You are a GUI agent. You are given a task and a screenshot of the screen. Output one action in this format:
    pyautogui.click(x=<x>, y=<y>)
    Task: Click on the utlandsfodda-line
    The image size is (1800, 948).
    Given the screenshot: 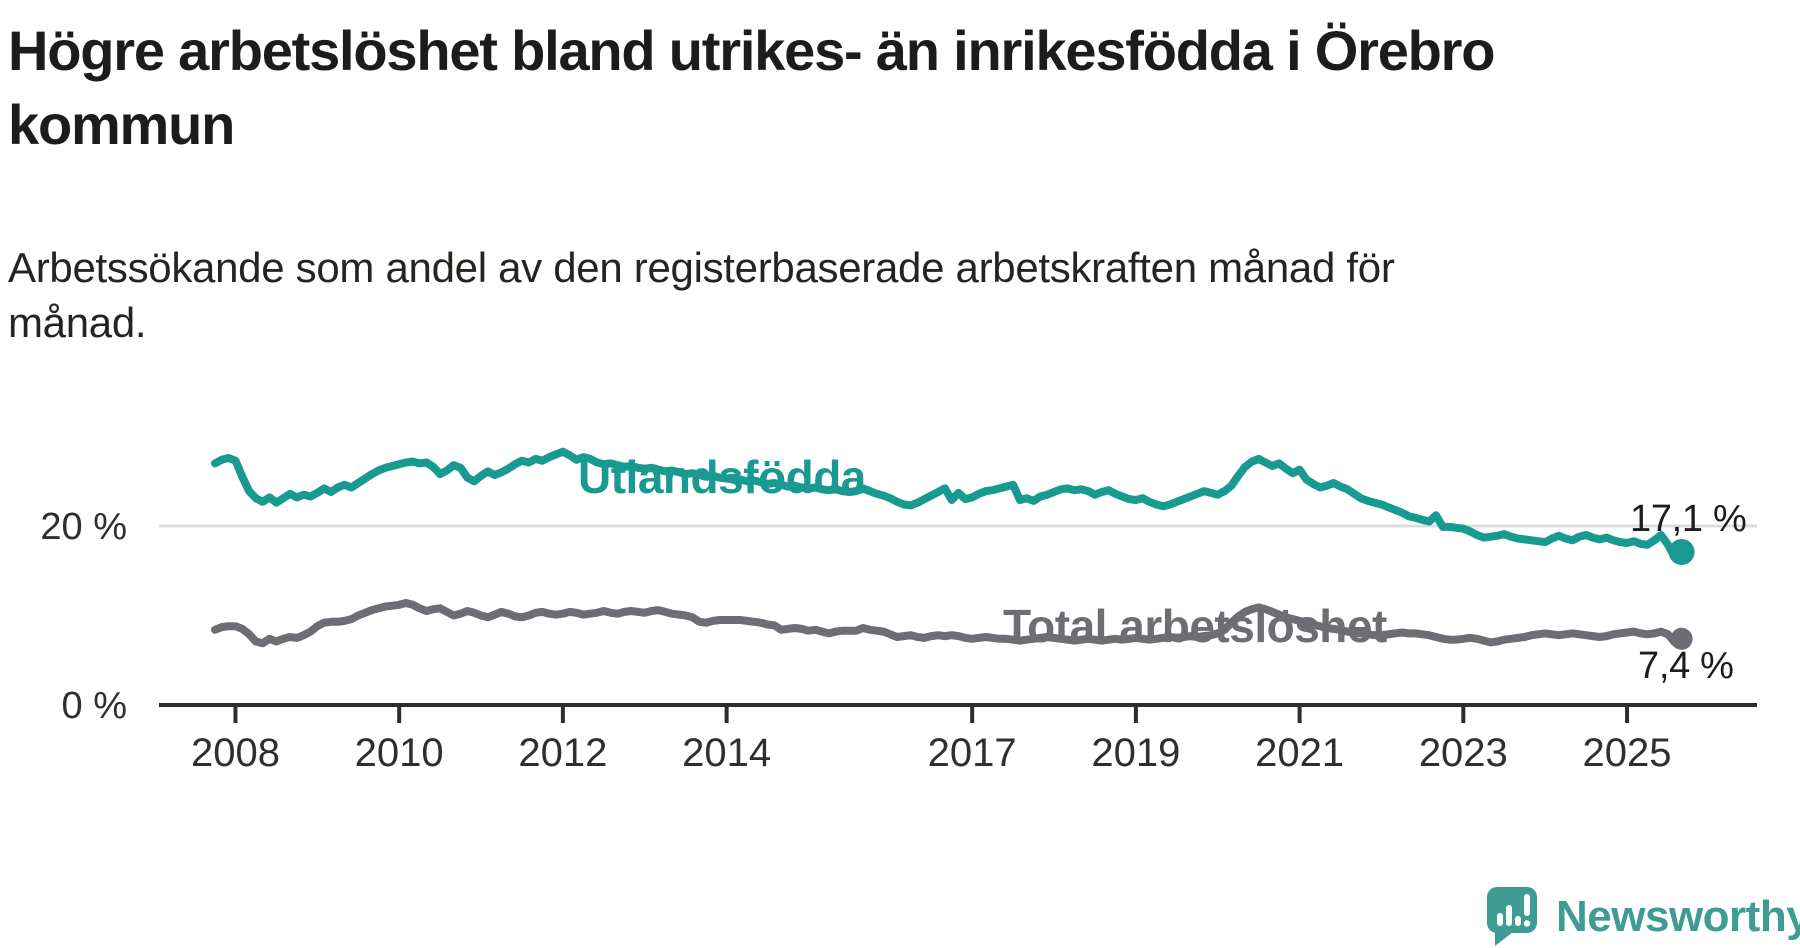 What is the action you would take?
    pyautogui.click(x=948, y=504)
    